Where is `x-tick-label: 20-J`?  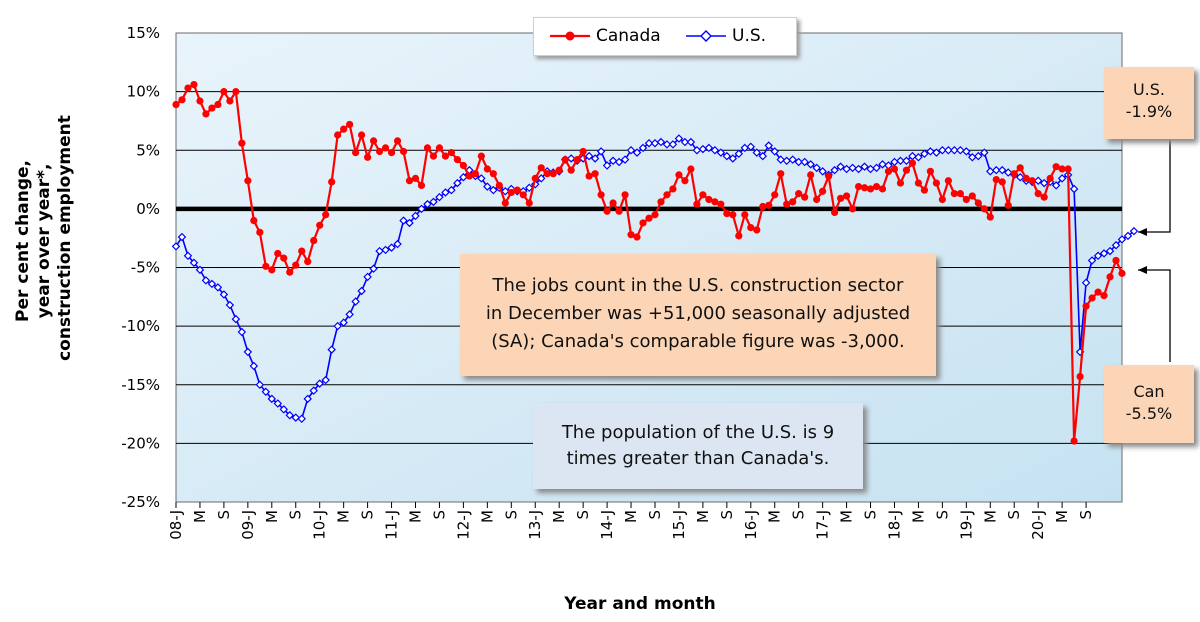
x-tick-label: 20-J is located at coordinates (1038, 525).